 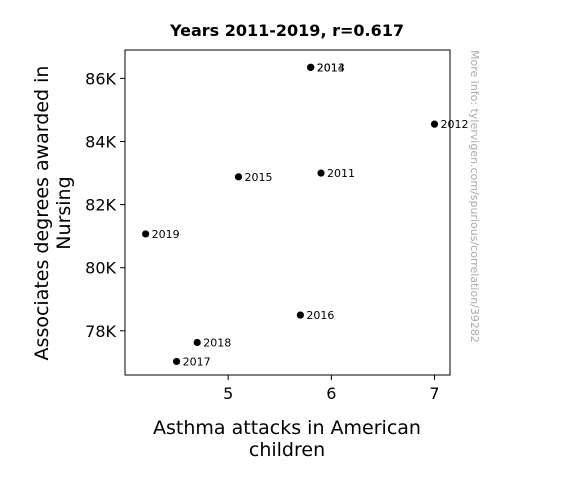 I want to click on y-tick-label: 82K, so click(x=100, y=205).